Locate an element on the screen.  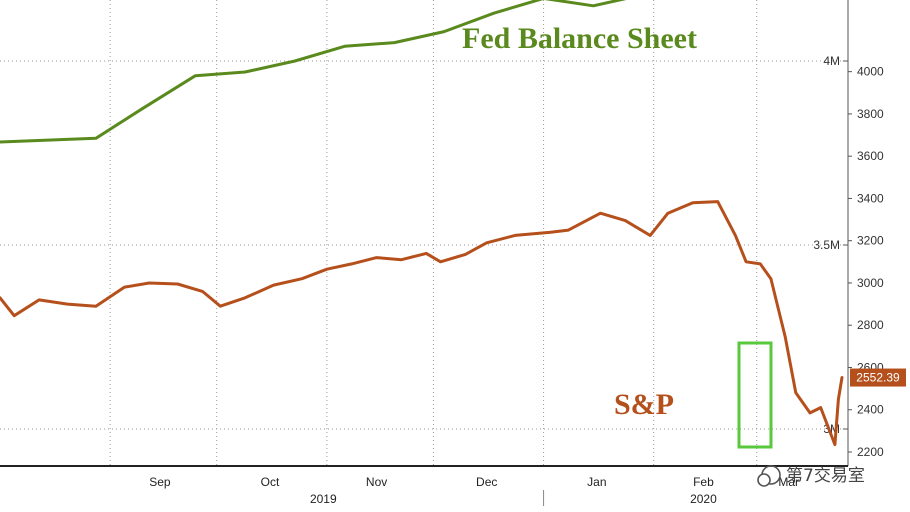
month-tick-label: Dec is located at coordinates (486, 482).